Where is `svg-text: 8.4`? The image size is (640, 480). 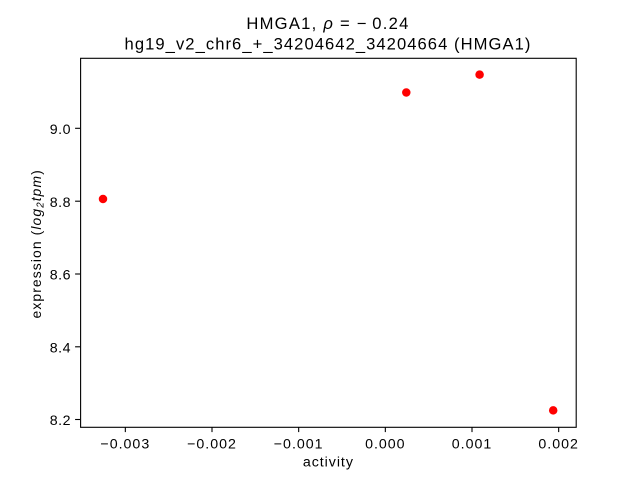
svg-text: 8.4 is located at coordinates (60, 349).